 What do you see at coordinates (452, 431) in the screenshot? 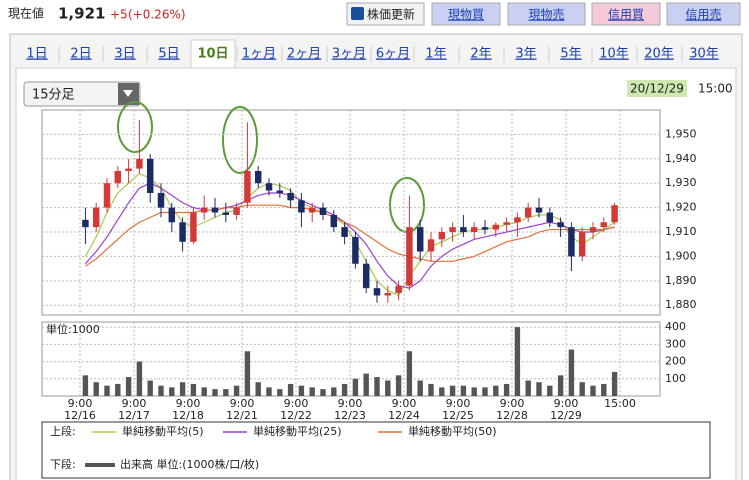
I see `legend-label: 単純移動平均(50)` at bounding box center [452, 431].